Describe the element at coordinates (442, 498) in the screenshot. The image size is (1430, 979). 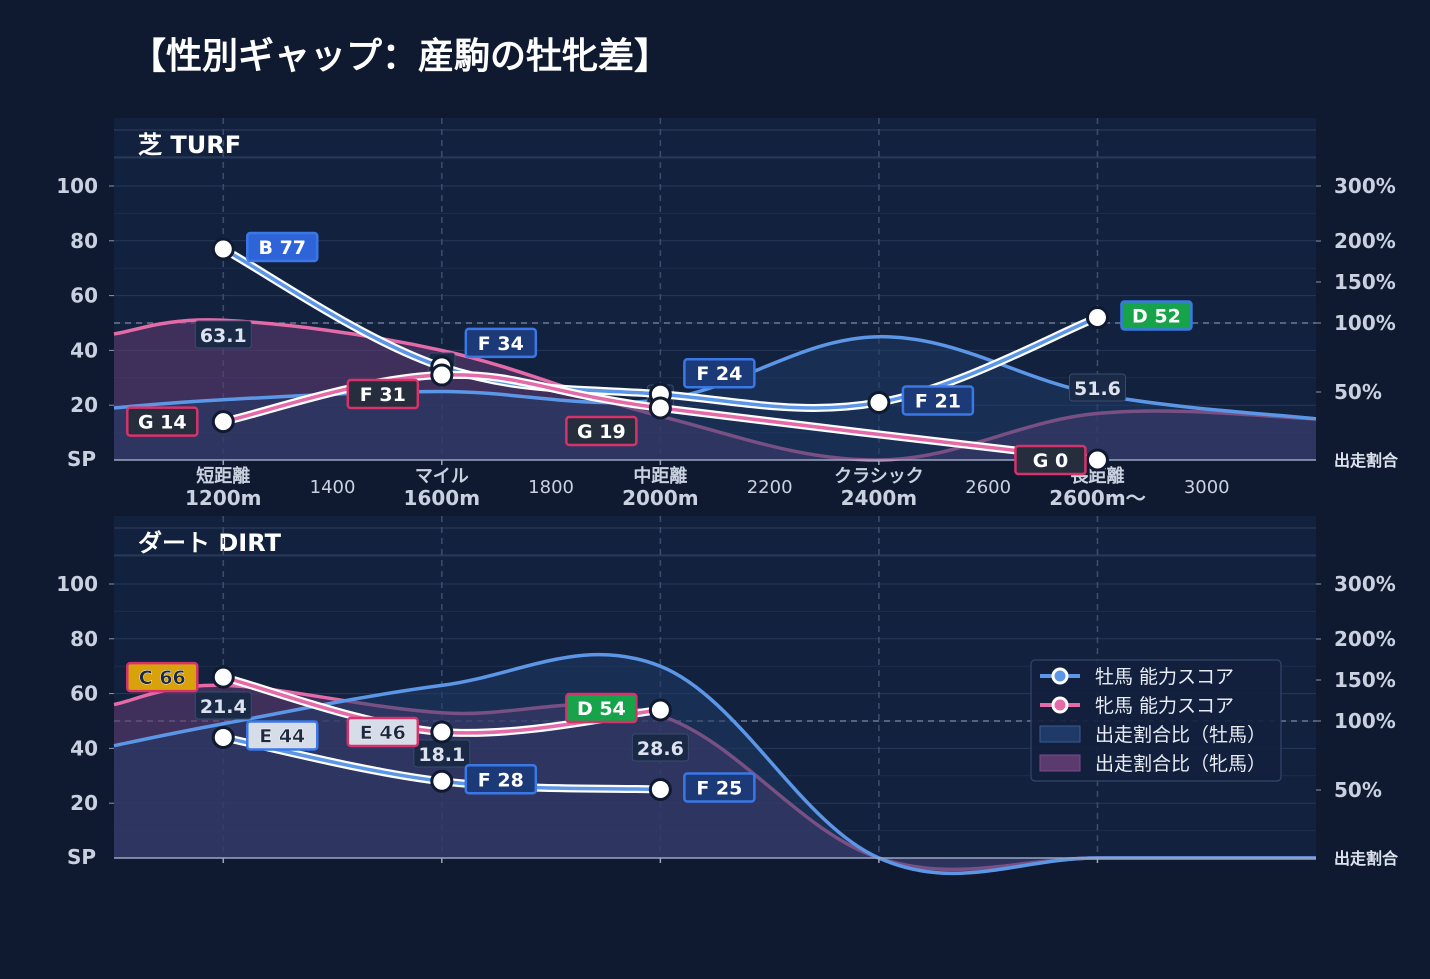
I see `x-tick-label: 1600m` at that location.